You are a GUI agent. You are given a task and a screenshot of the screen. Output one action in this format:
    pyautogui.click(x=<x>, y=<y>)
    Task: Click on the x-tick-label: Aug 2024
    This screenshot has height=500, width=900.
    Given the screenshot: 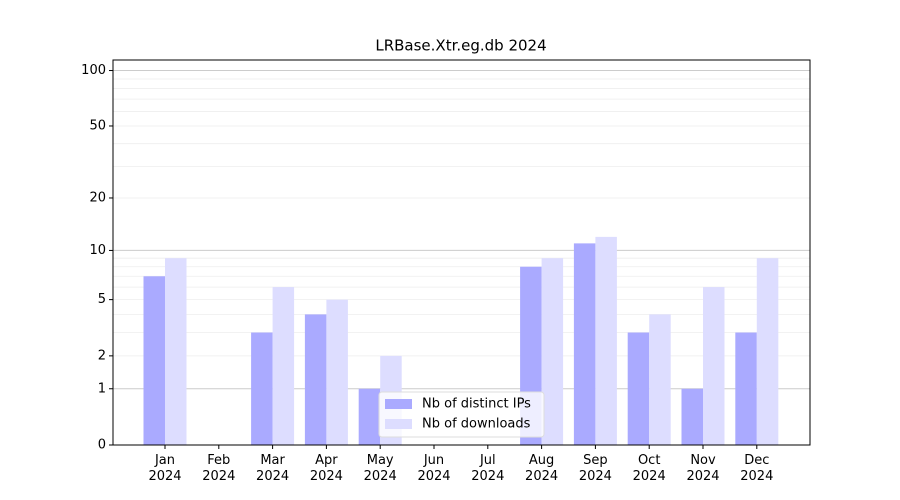 What is the action you would take?
    pyautogui.click(x=542, y=468)
    